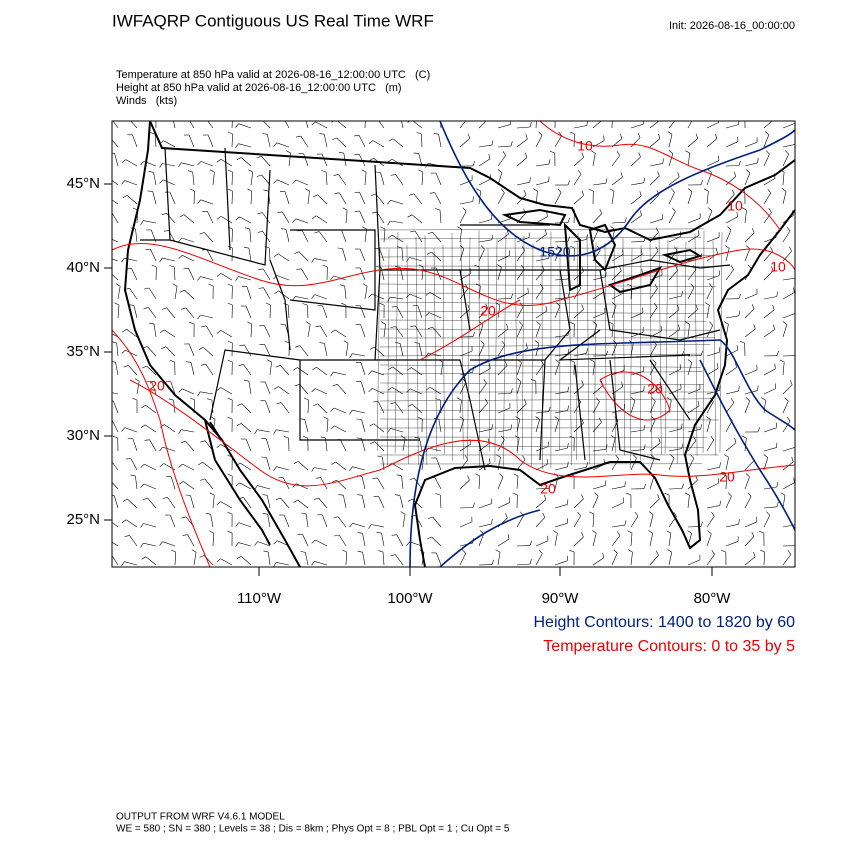  What do you see at coordinates (273, 20) in the screenshot?
I see `title: IWFAQRP Contiguous US Real Time WRF` at bounding box center [273, 20].